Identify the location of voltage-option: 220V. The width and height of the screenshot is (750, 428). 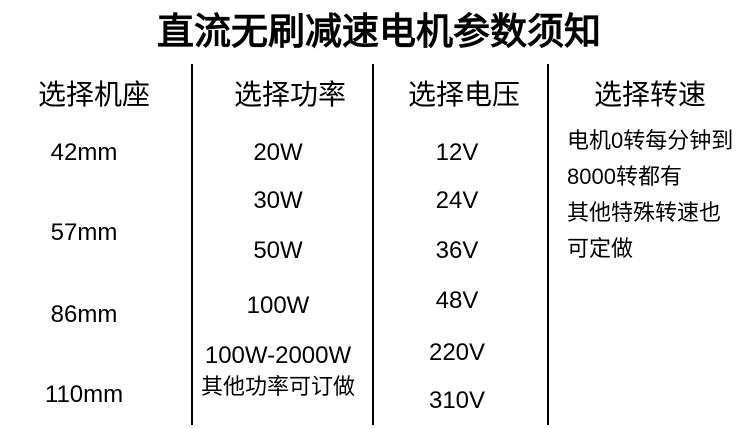
(457, 352).